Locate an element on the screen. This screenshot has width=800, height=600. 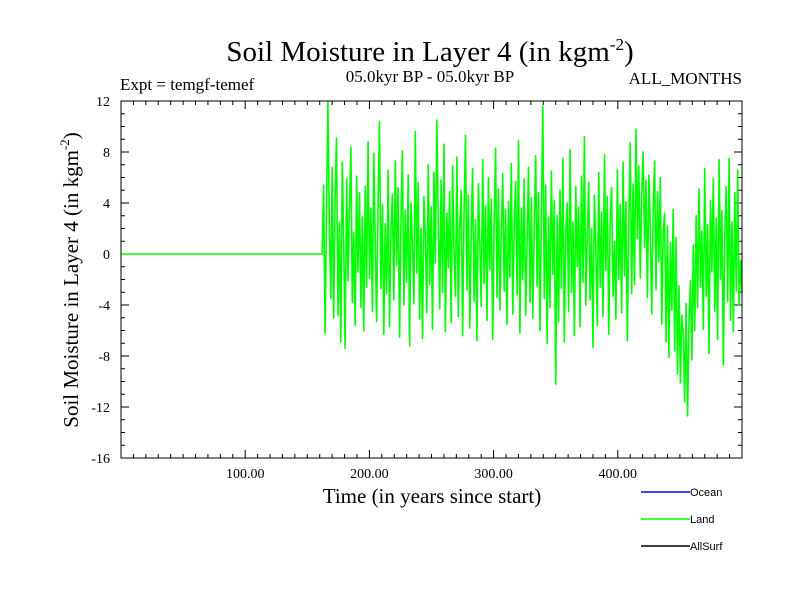
x-tick-label: 400.00 is located at coordinates (618, 474).